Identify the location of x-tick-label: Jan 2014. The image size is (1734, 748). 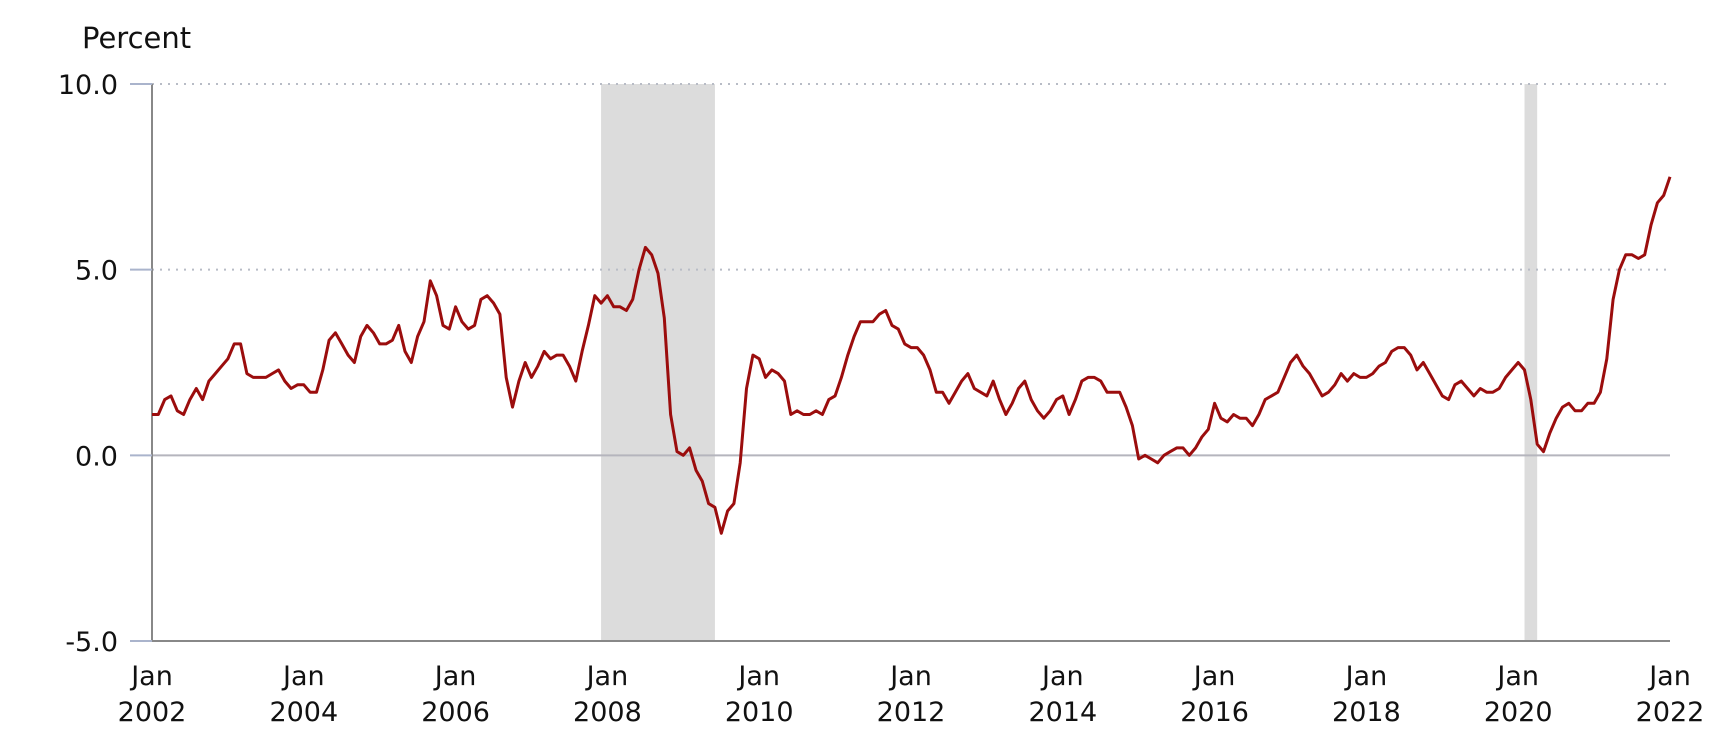
(1062, 694).